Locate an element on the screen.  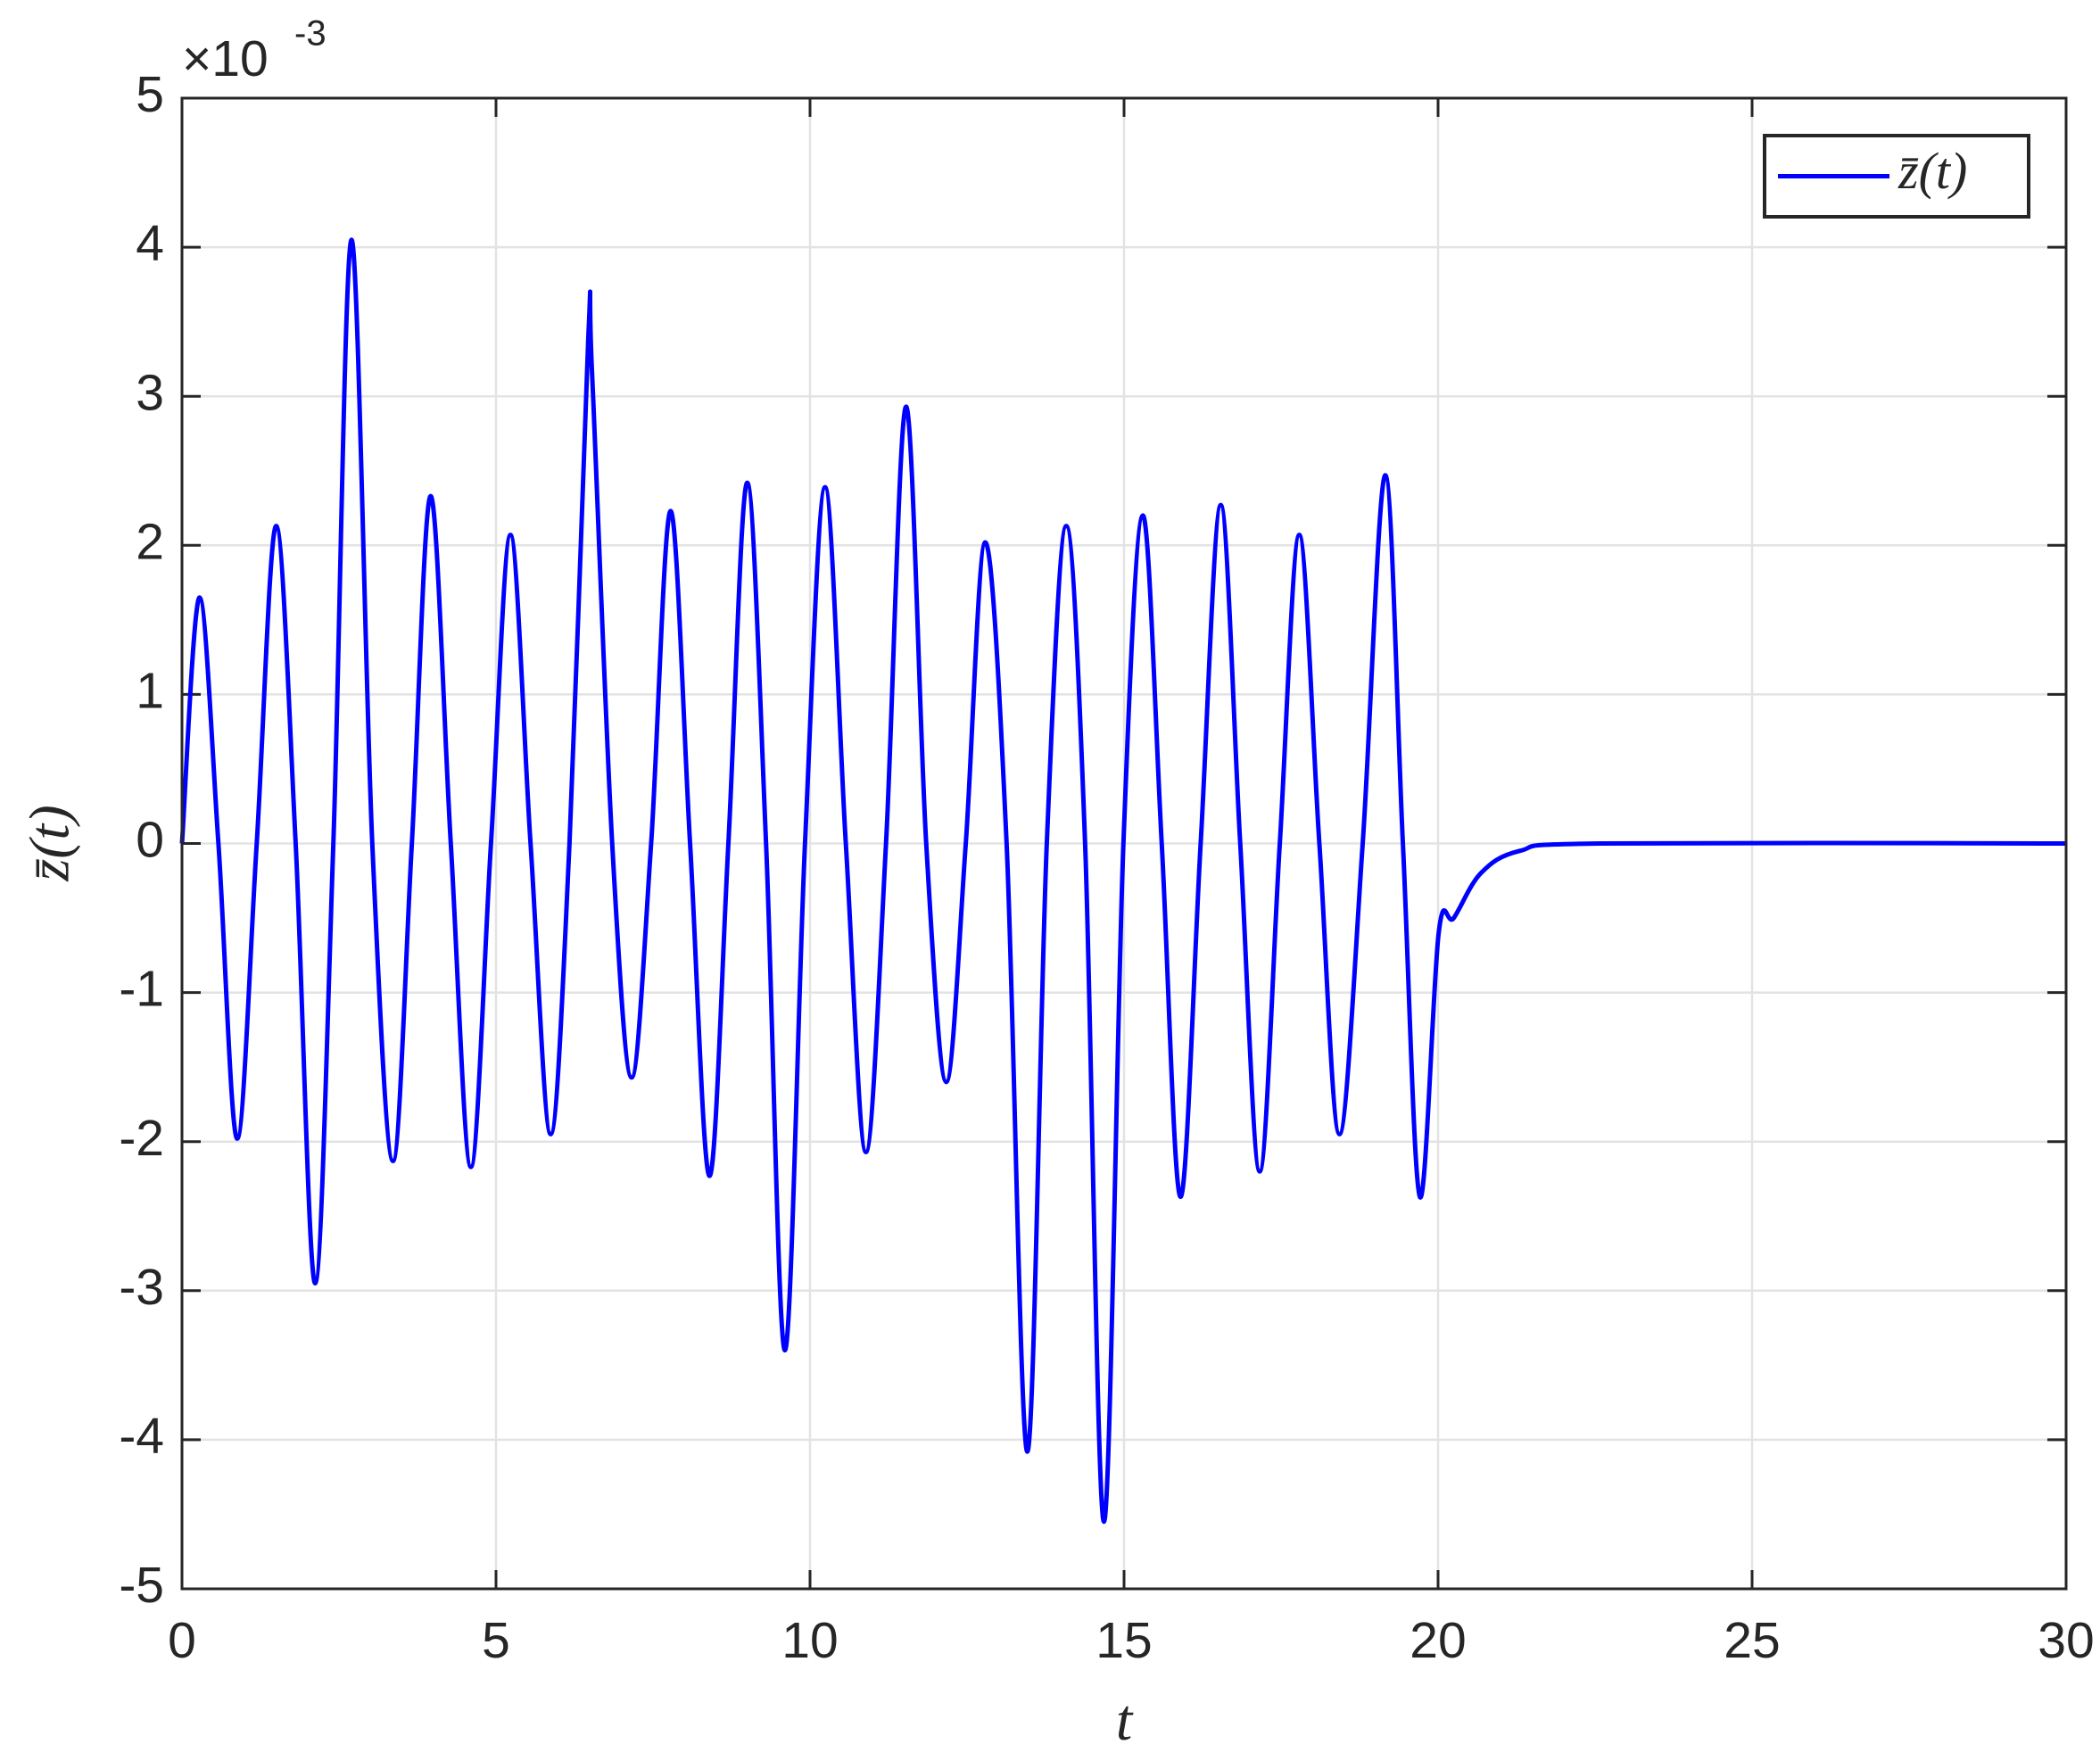
y-tick-label: 4 is located at coordinates (150, 243).